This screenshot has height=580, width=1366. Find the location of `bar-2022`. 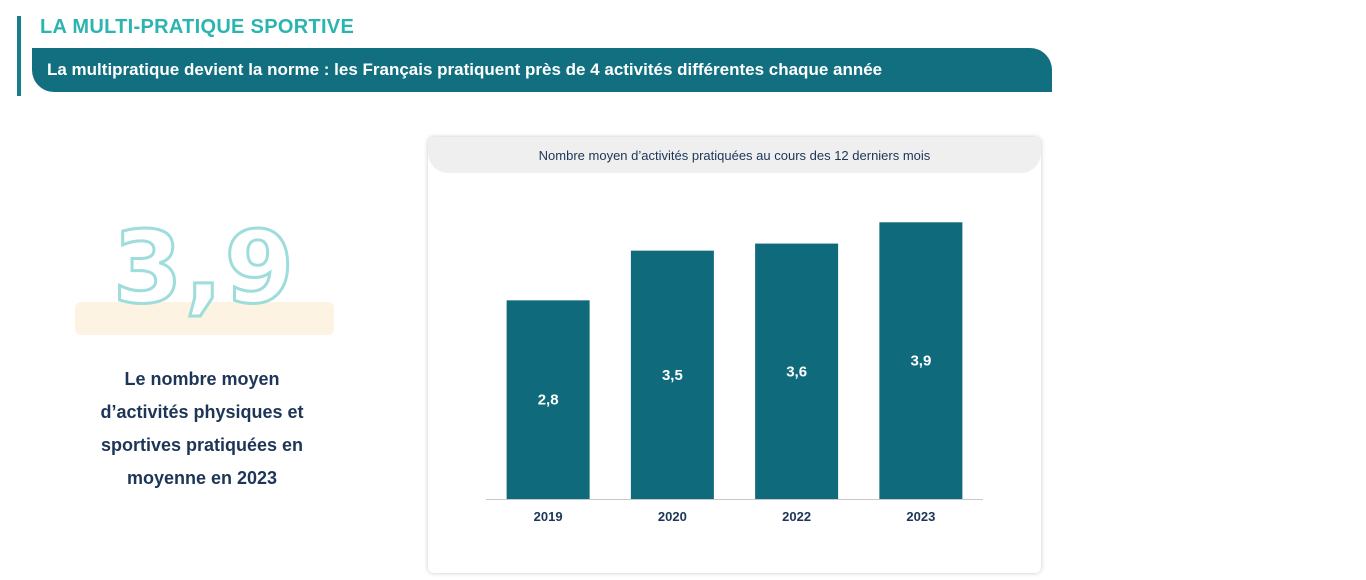

bar-2022 is located at coordinates (797, 371).